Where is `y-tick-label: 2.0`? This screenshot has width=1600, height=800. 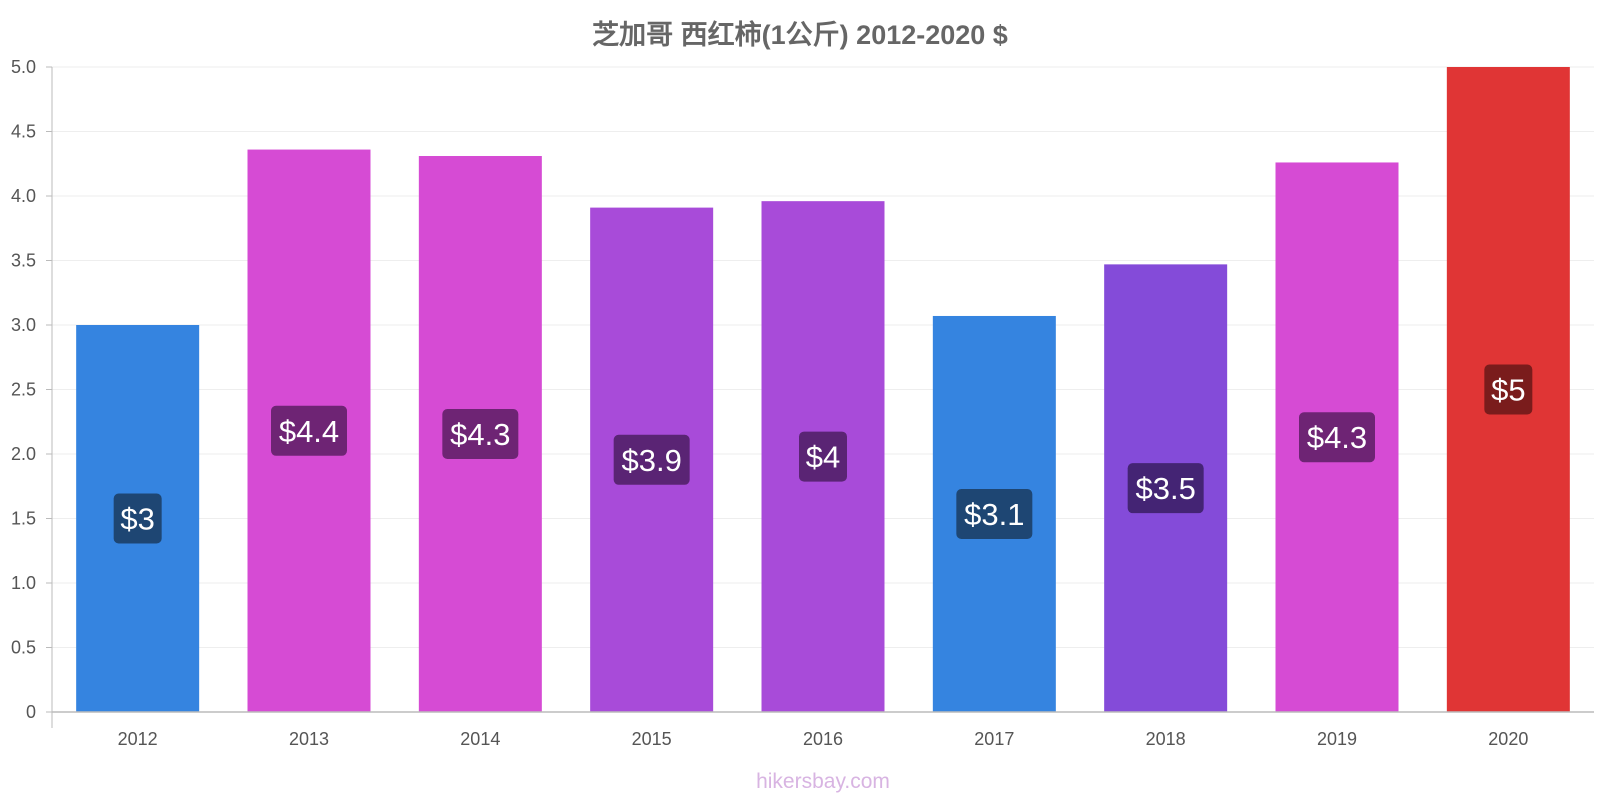
y-tick-label: 2.0 is located at coordinates (23, 454).